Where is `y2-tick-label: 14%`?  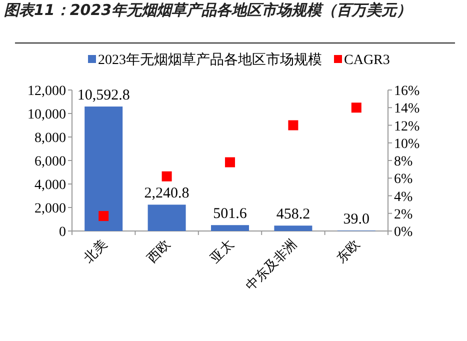
y2-tick-label: 14% is located at coordinates (407, 109).